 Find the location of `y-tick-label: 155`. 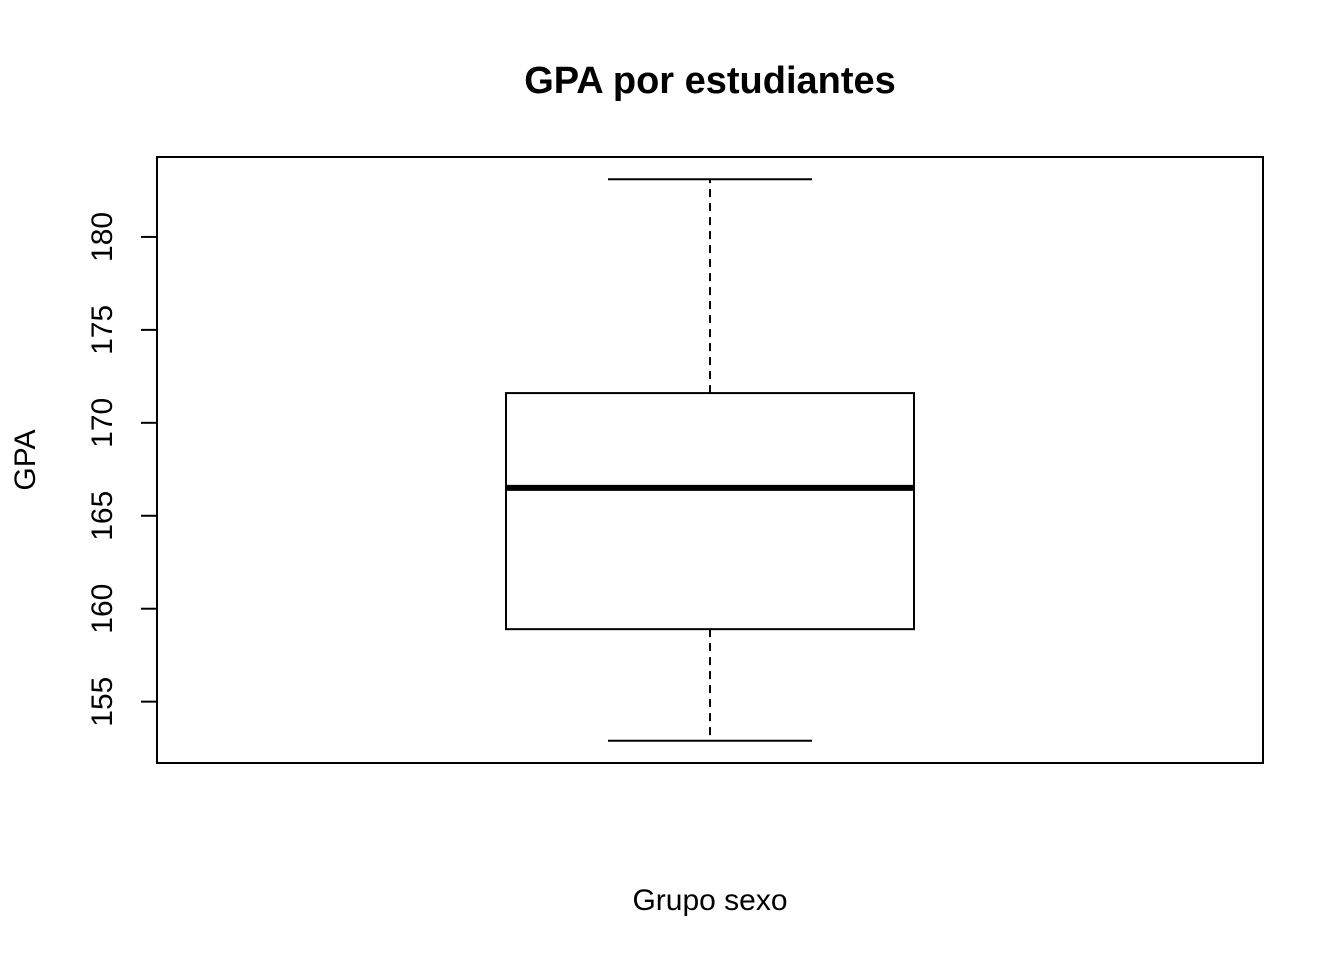

y-tick-label: 155 is located at coordinates (102, 702).